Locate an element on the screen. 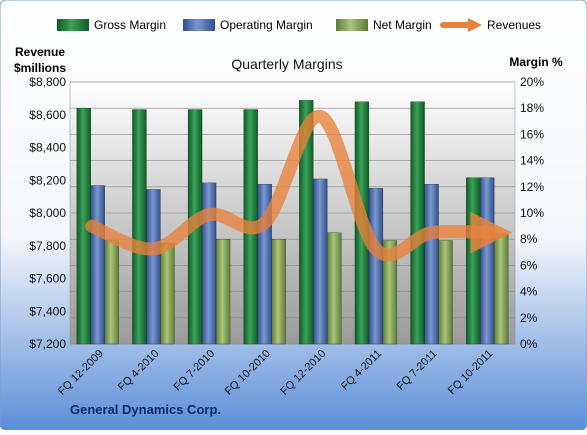 This screenshot has width=587, height=435. left-tick-label: $7,200 is located at coordinates (47, 344).